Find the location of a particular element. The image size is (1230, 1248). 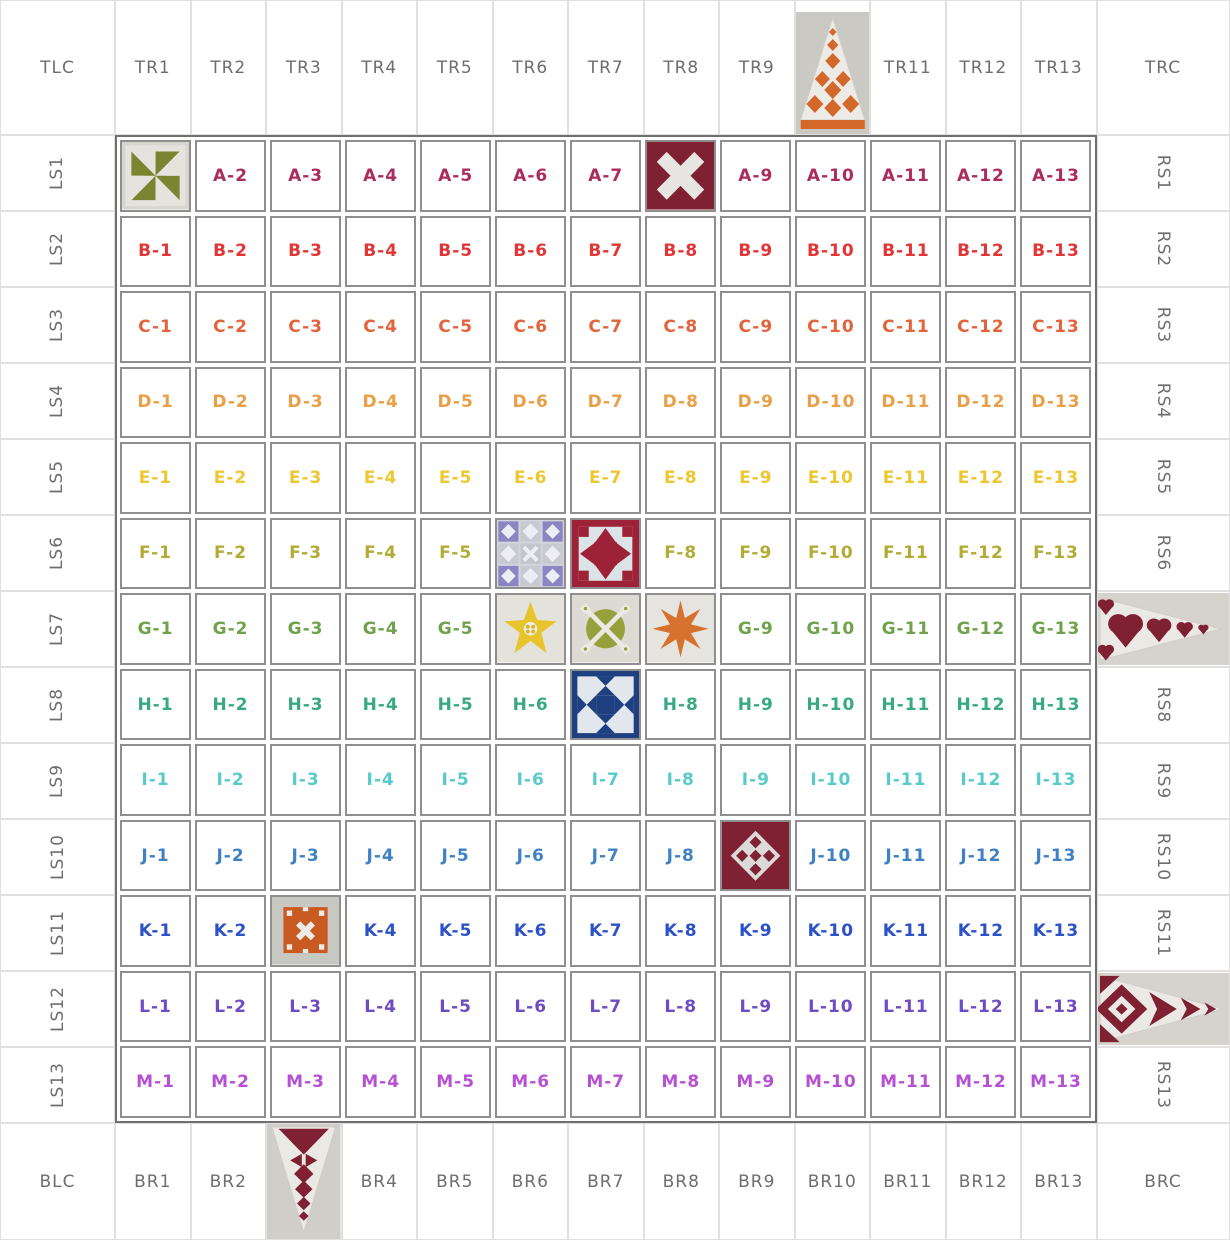

grid-cell-K-8: K-8 is located at coordinates (681, 931).